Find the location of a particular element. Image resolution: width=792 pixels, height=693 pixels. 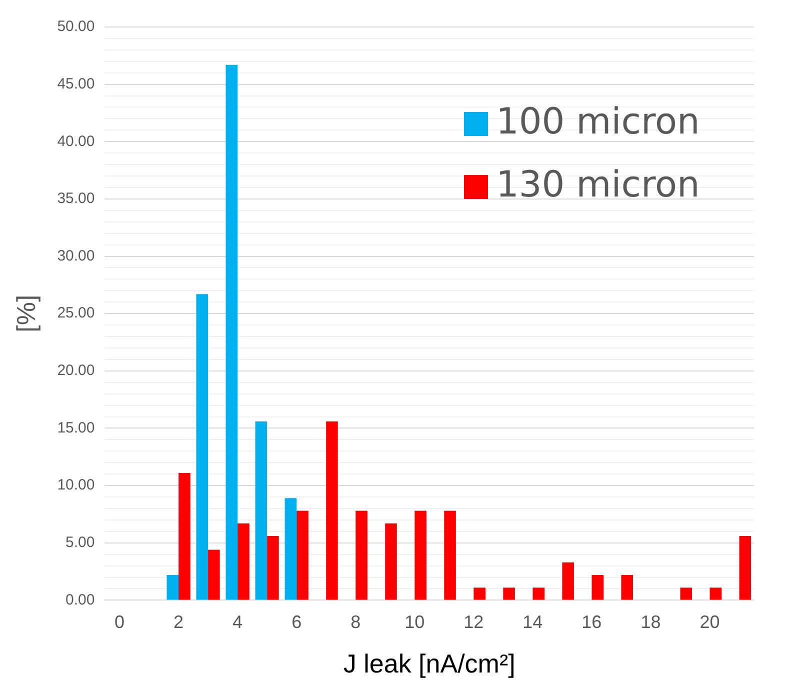

x-tick-label: 6 is located at coordinates (297, 622).